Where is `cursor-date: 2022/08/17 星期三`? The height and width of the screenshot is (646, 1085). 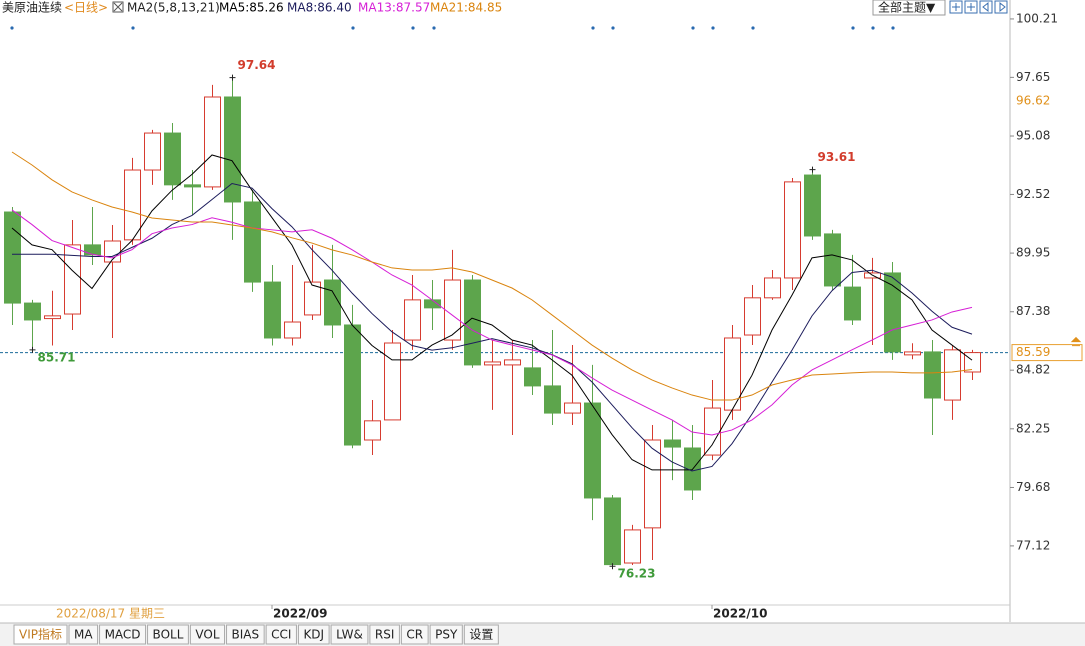 cursor-date: 2022/08/17 星期三 is located at coordinates (110, 614).